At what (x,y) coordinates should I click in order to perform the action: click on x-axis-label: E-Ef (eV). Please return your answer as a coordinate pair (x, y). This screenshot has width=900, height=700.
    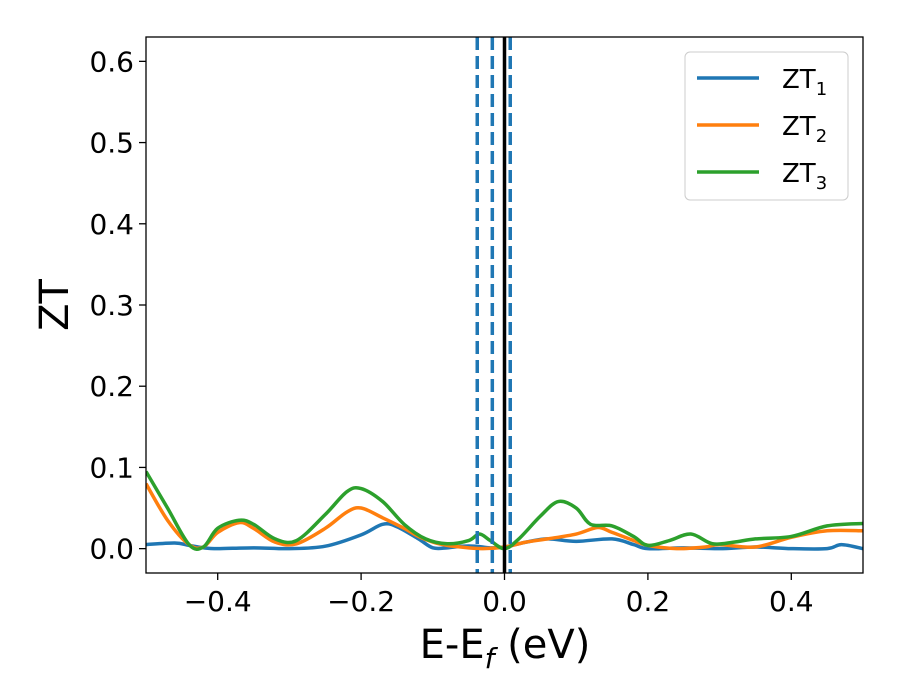
    Looking at the image, I should click on (505, 648).